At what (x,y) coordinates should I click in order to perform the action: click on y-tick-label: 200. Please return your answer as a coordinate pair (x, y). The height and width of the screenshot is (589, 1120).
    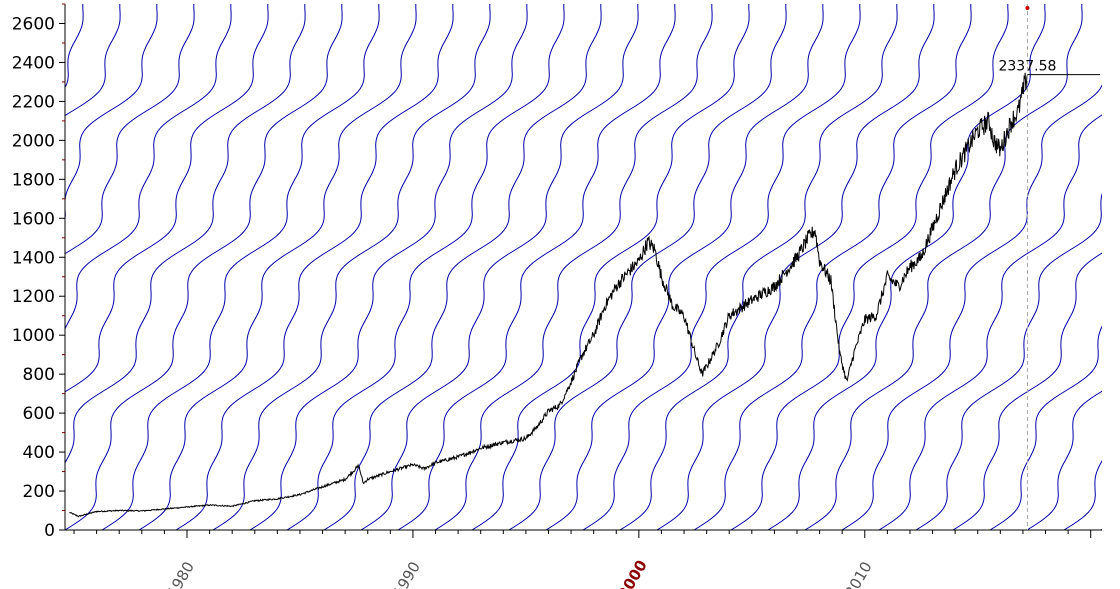
    Looking at the image, I should click on (39, 492).